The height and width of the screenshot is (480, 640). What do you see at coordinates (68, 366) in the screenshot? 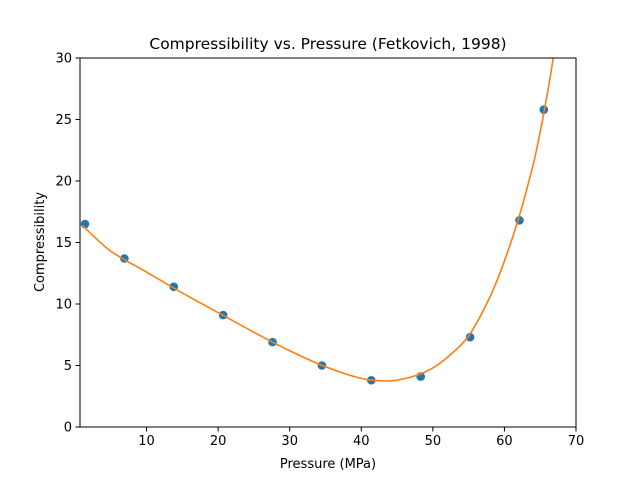
I see `y-tick-label: 5` at bounding box center [68, 366].